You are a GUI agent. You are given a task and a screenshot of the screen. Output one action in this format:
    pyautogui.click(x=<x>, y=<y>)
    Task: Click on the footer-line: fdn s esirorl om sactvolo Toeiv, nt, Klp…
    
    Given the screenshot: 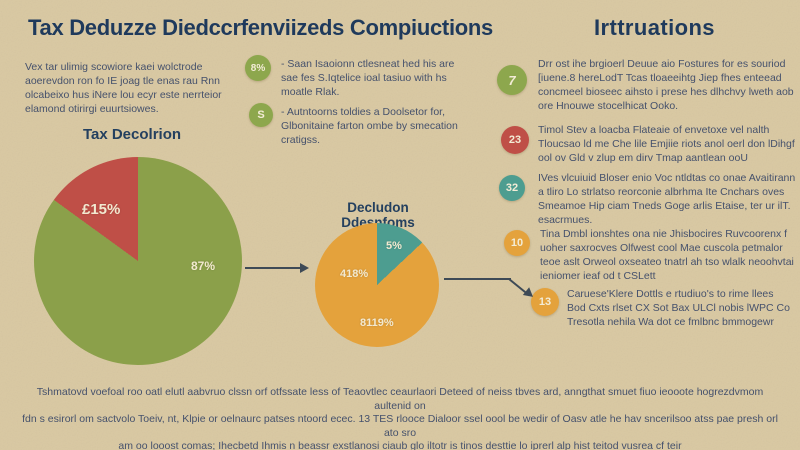 What is the action you would take?
    pyautogui.click(x=400, y=426)
    